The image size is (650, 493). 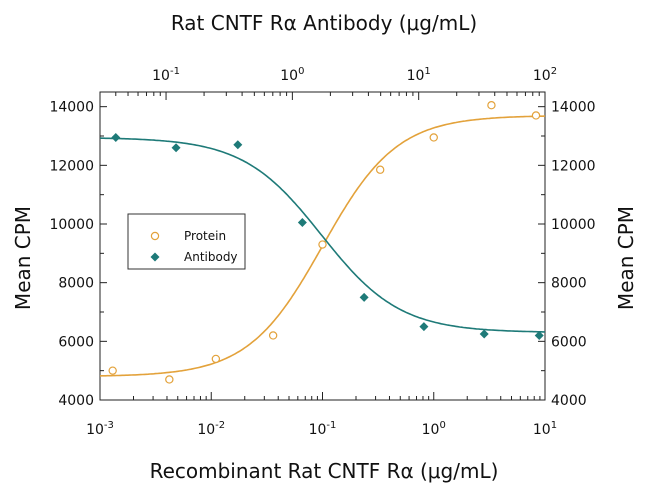 I want to click on legend-label-antibody: Antibody, so click(x=211, y=257).